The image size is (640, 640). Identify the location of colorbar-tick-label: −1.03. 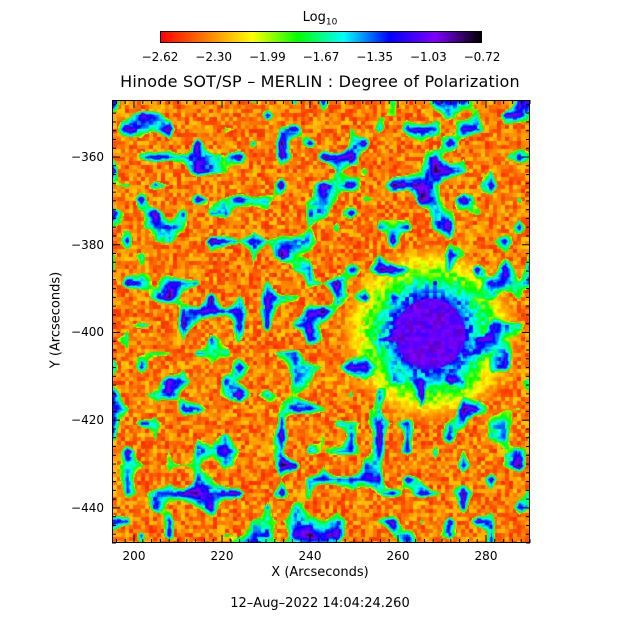
(428, 57).